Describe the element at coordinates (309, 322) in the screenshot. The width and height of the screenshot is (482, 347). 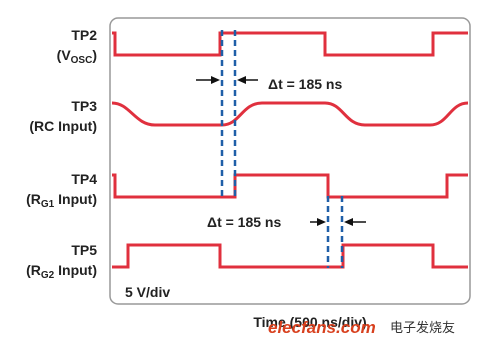
I see `x-axis-label: Time (500 ns/div)` at that location.